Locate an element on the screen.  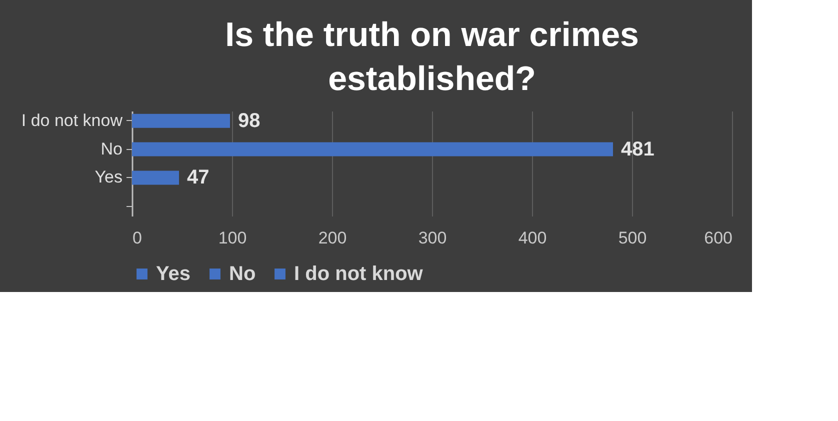
x-tick-label: 300 is located at coordinates (432, 238).